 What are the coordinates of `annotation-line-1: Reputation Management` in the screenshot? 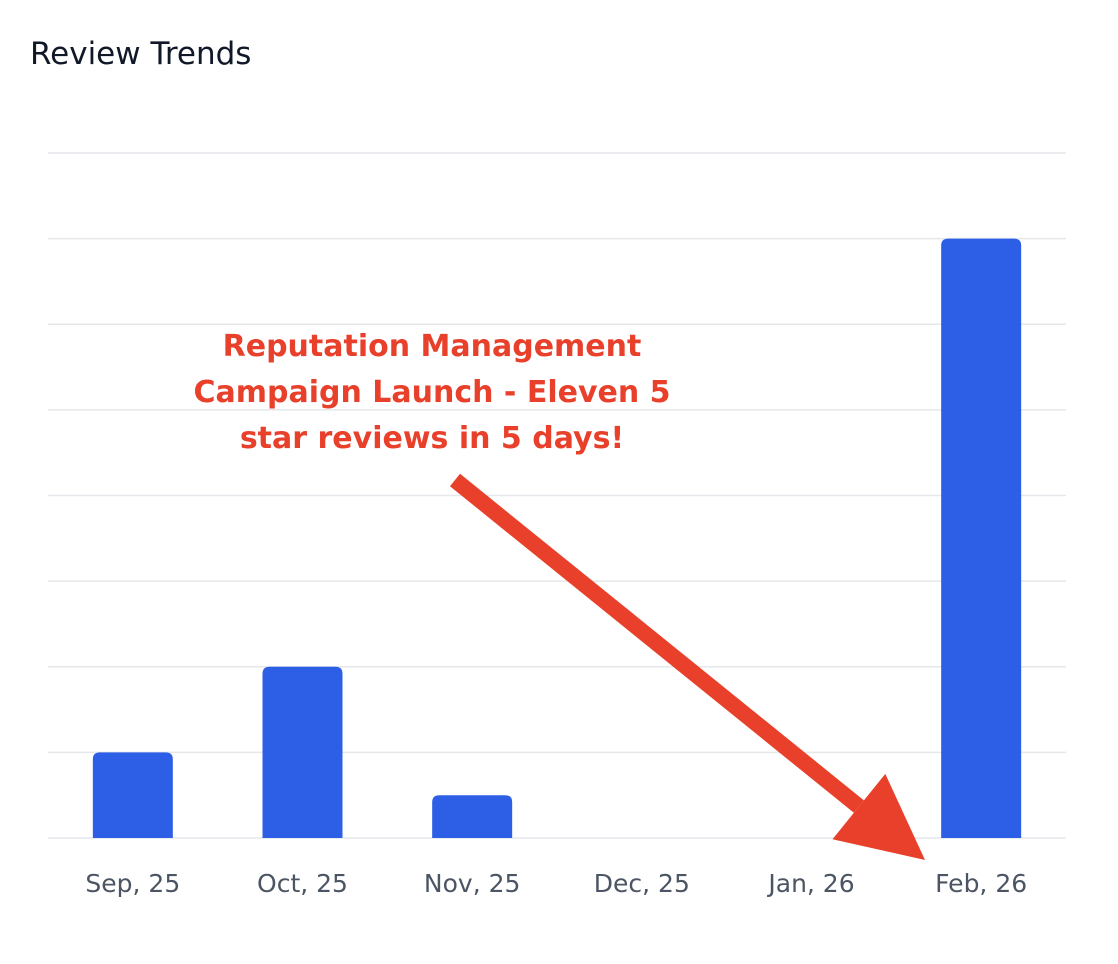 It's located at (432, 346).